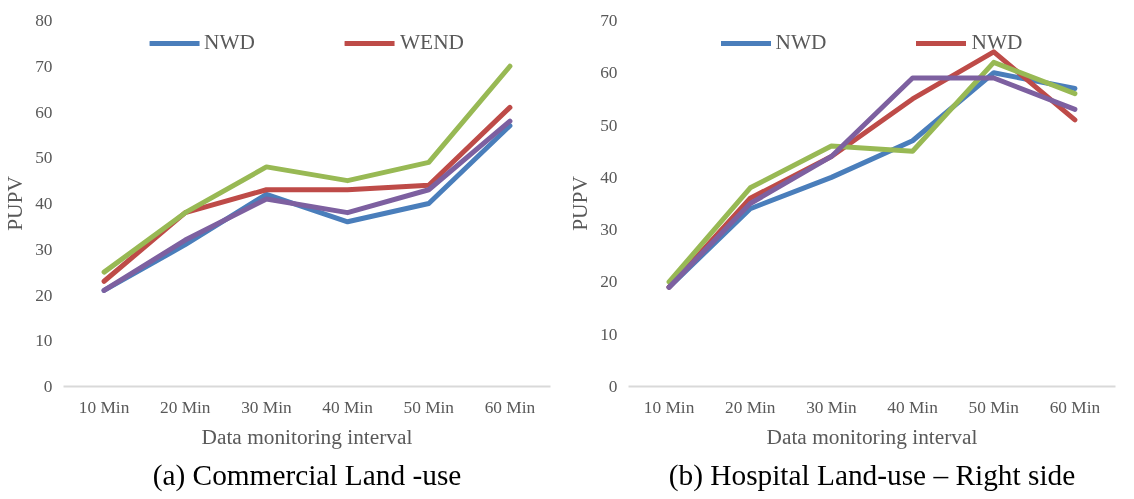 This screenshot has height=499, width=1134. Describe the element at coordinates (431, 42) in the screenshot. I see `legend-label: WEND` at that location.